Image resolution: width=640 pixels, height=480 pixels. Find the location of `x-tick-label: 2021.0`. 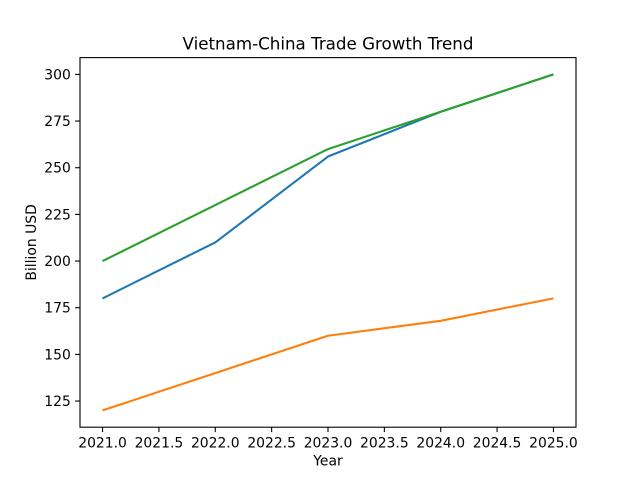

x-tick-label: 2021.0 is located at coordinates (102, 444).